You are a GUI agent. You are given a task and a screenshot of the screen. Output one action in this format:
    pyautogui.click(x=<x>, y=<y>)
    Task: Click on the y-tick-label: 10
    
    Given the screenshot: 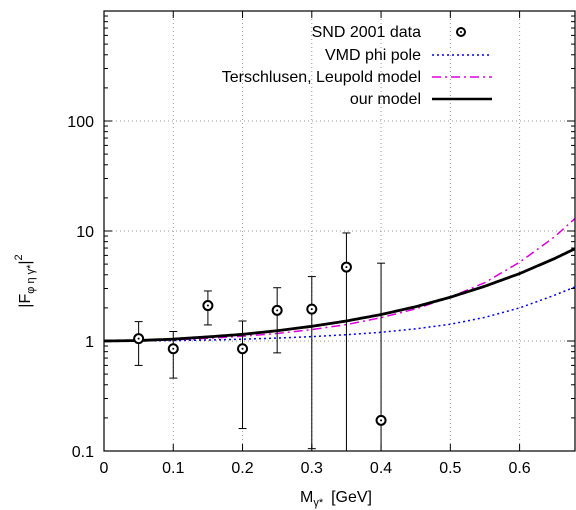 What is the action you would take?
    pyautogui.click(x=85, y=232)
    